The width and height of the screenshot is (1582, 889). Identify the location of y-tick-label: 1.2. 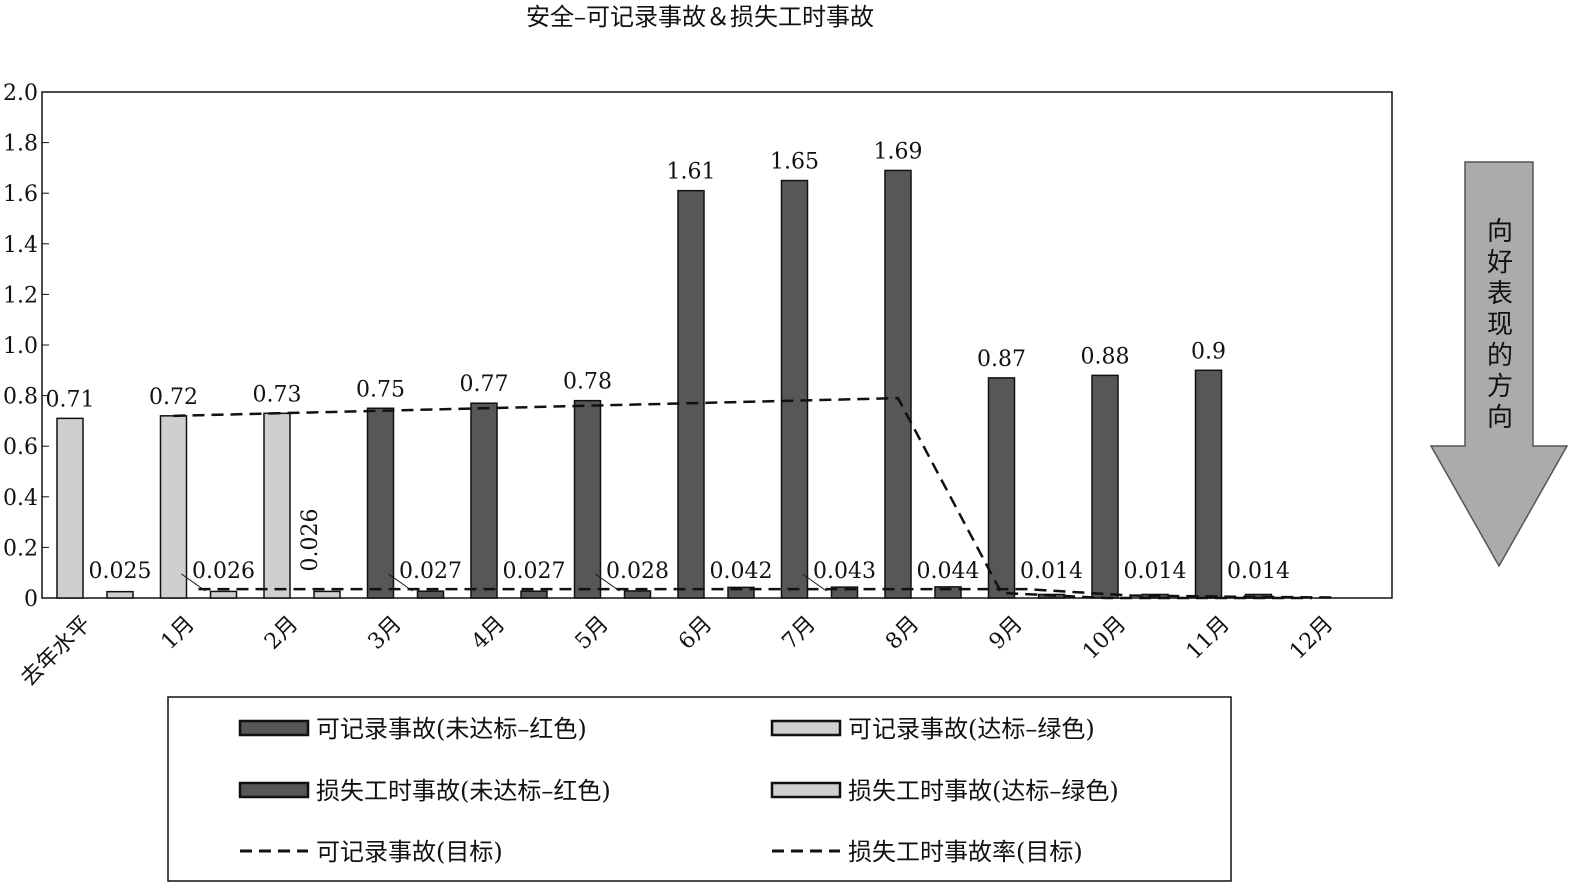
(20, 295).